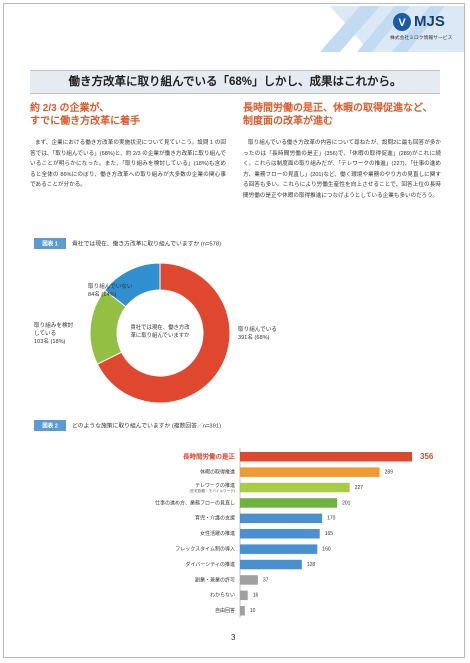  Describe the element at coordinates (427, 456) in the screenshot. I see `value-label: 356` at that location.